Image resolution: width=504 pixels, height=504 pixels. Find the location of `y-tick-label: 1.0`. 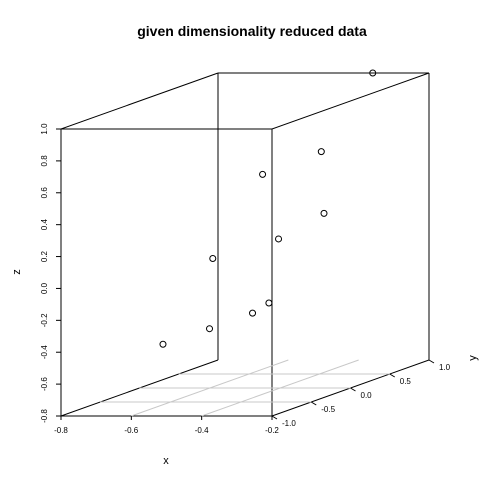

y-tick-label: 1.0 is located at coordinates (445, 367).